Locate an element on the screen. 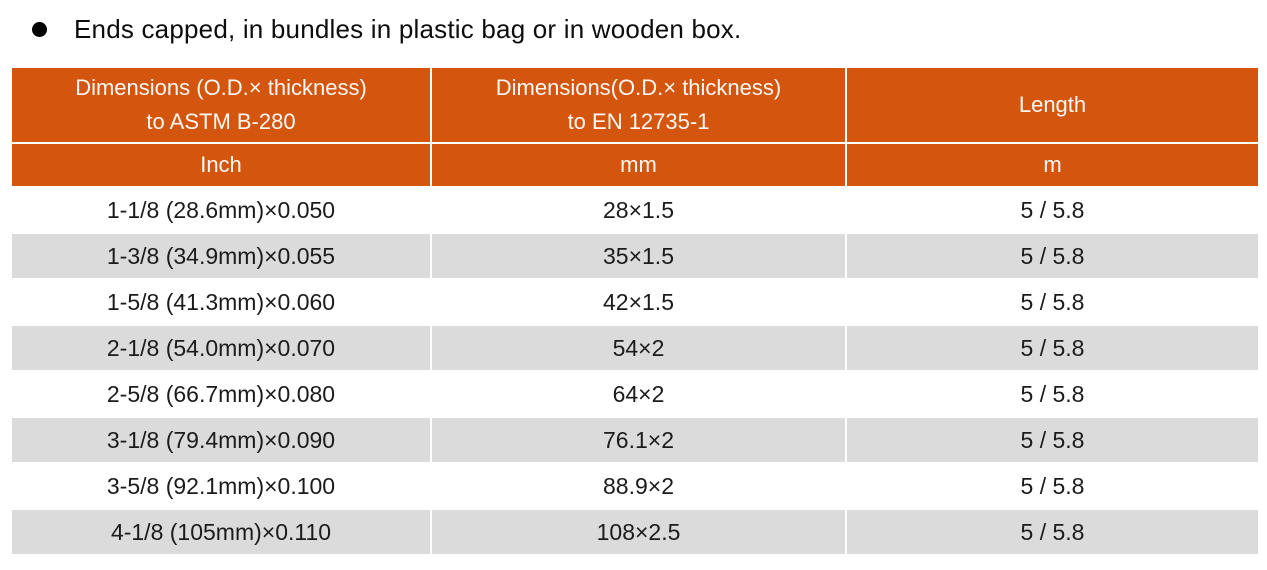 This screenshot has width=1267, height=570. table-cell: 1-3/8 (34.9mm)×0.055 is located at coordinates (221, 256).